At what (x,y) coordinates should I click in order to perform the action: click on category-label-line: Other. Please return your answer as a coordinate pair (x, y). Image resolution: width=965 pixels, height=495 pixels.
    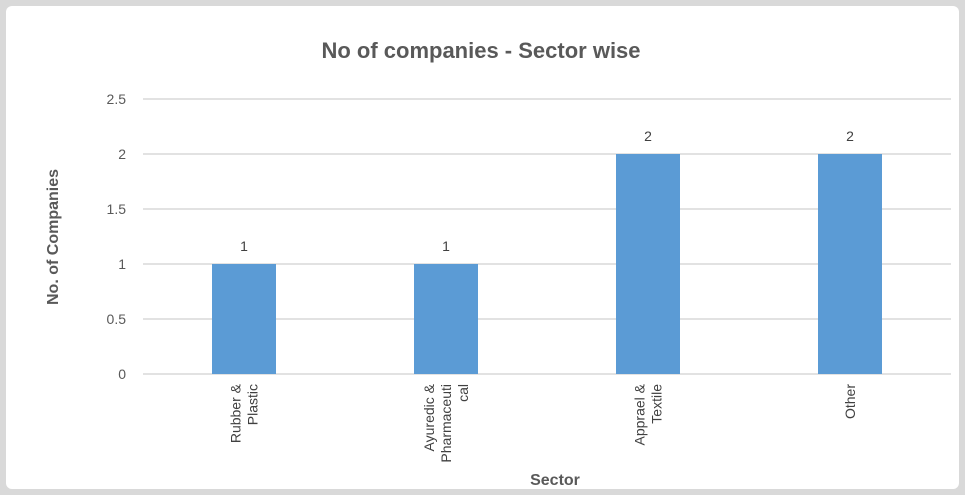
    Looking at the image, I should click on (850, 401).